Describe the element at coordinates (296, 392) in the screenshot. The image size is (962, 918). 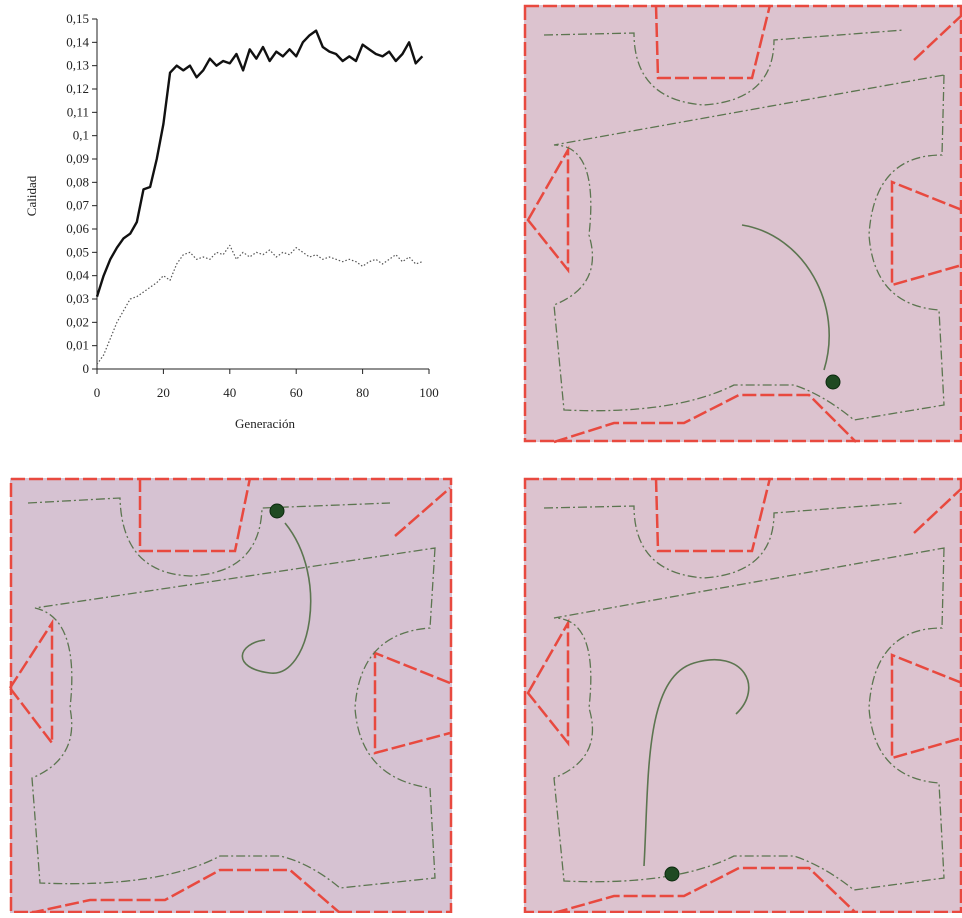
I see `x-tick-label: 60` at that location.